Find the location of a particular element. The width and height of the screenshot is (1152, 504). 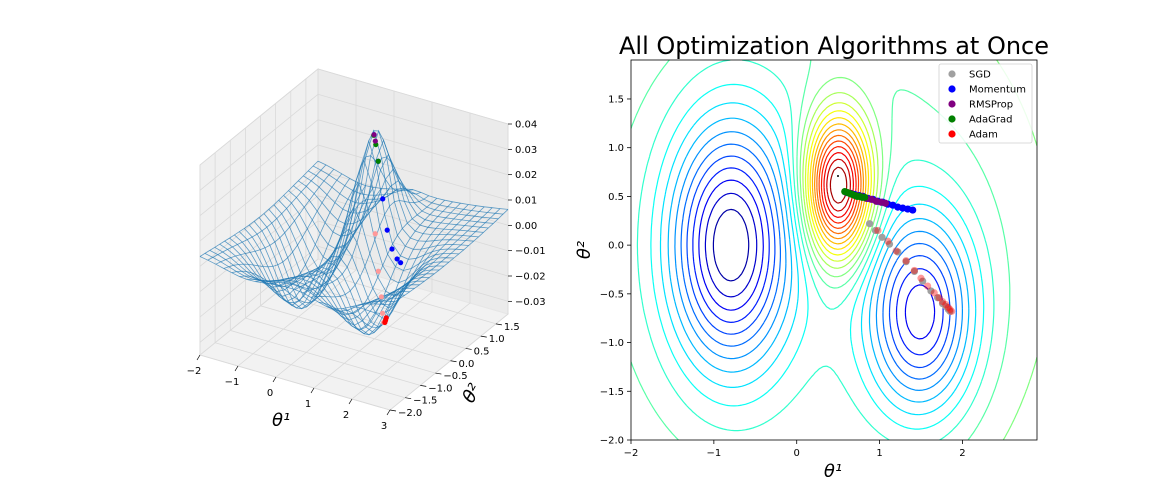

3d-z-tick-label: −0.02 is located at coordinates (530, 277).